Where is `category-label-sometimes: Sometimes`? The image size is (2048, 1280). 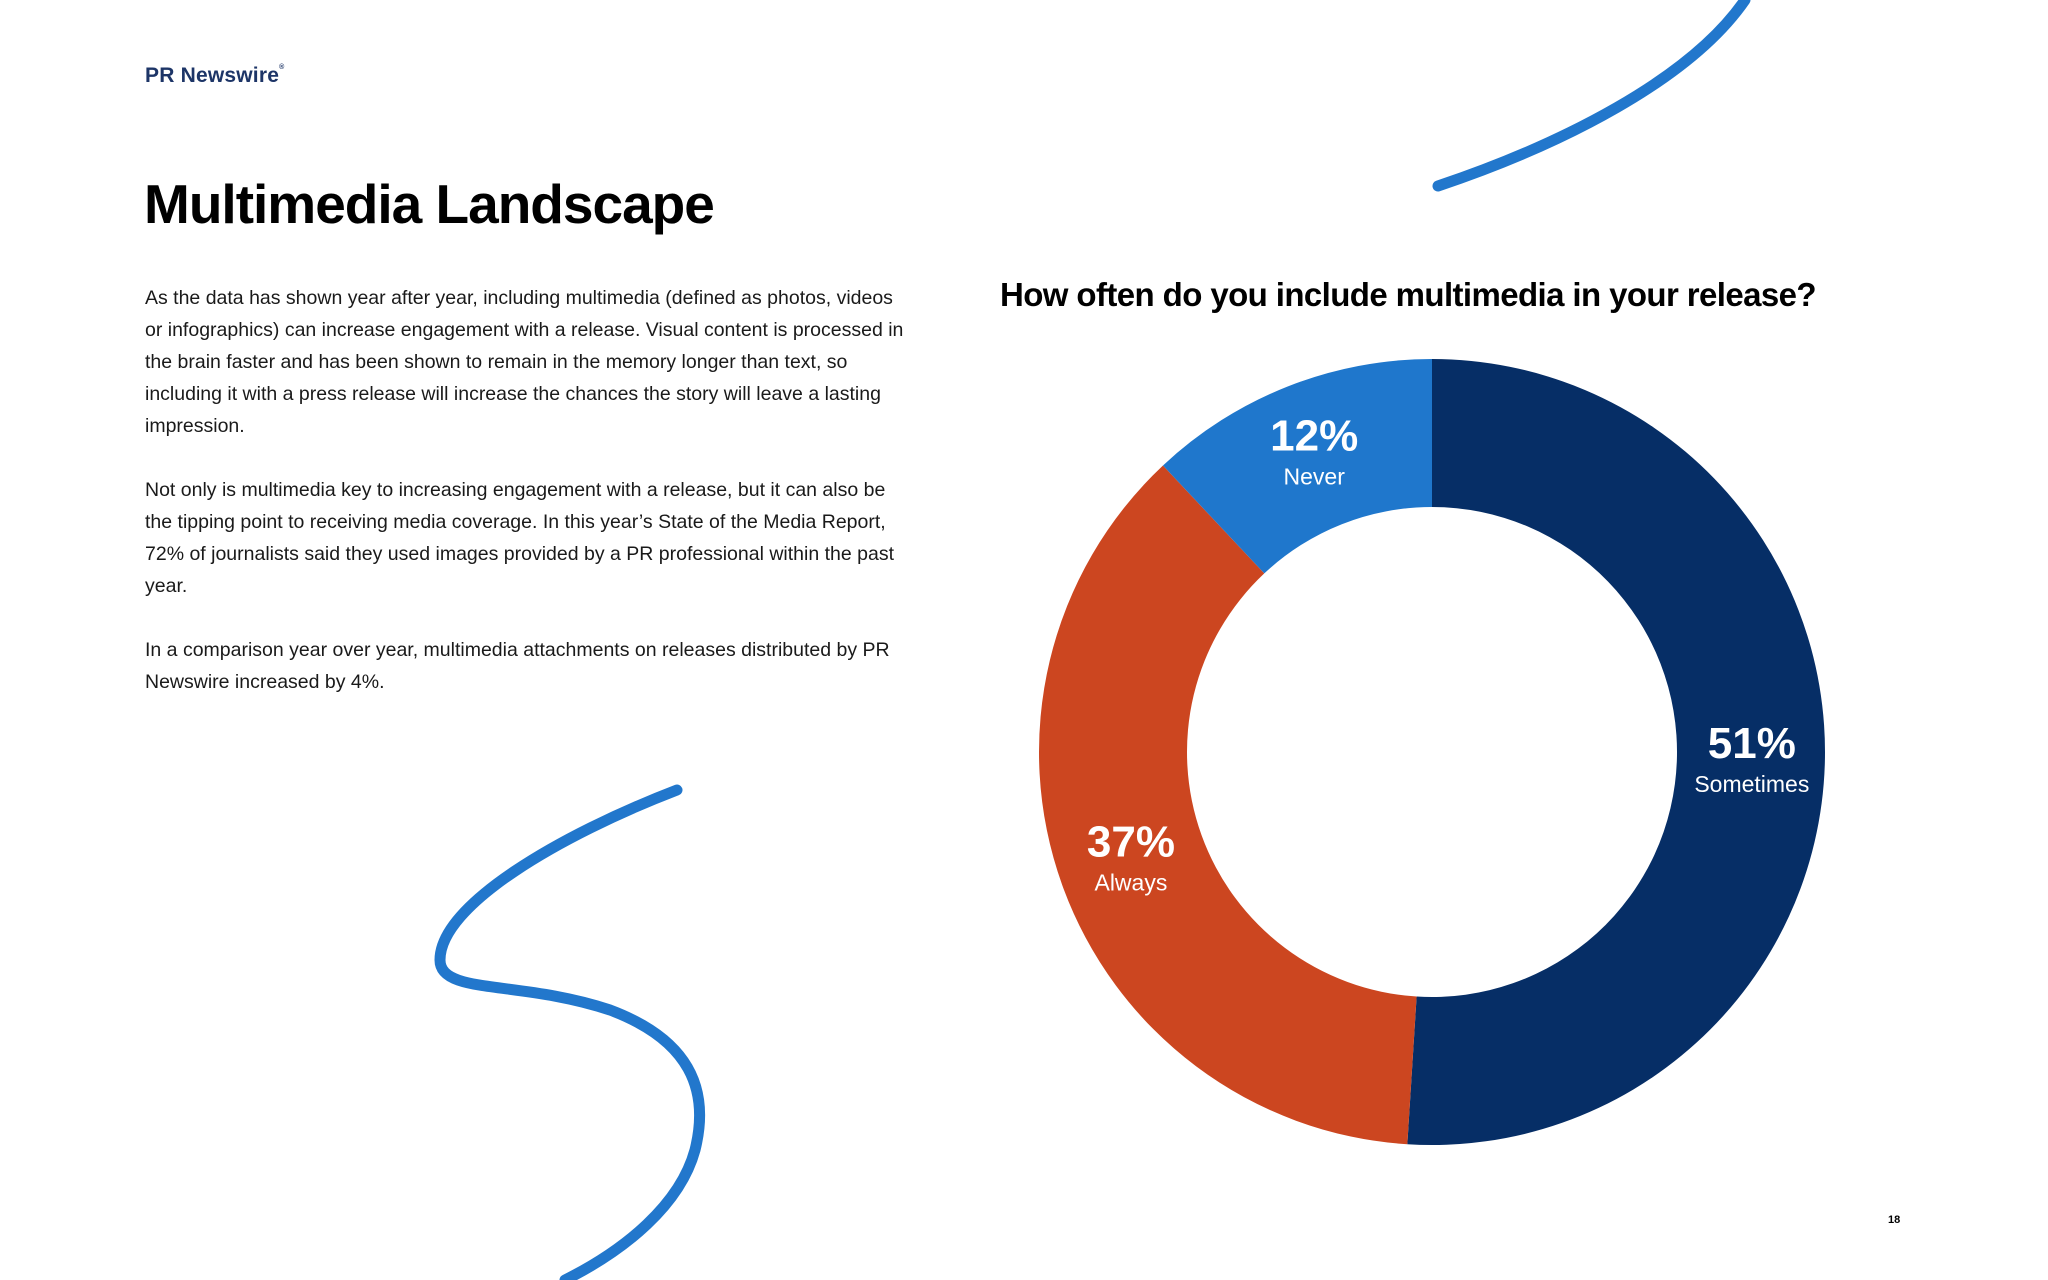
category-label-sometimes: Sometimes is located at coordinates (1751, 784).